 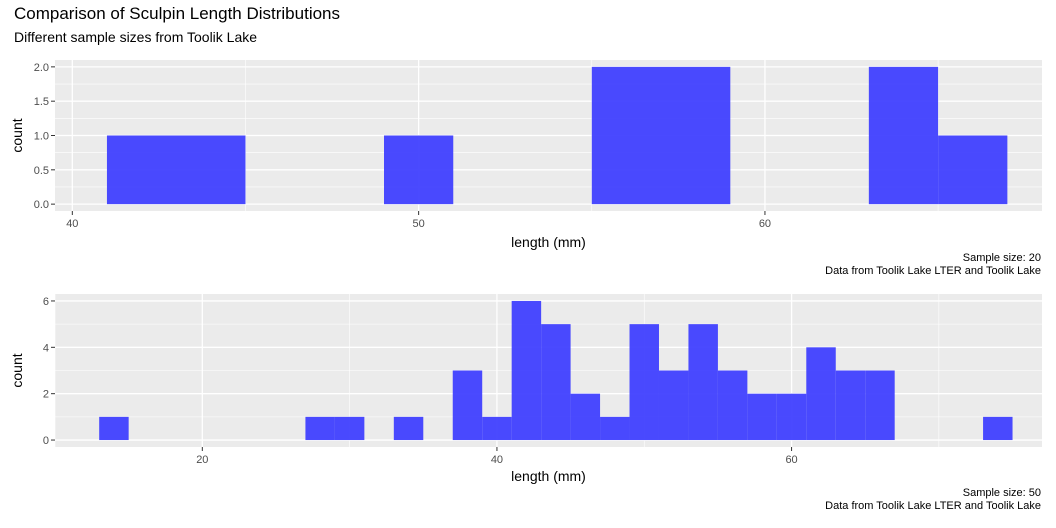 I want to click on x-tick-label: 20, so click(x=202, y=460).